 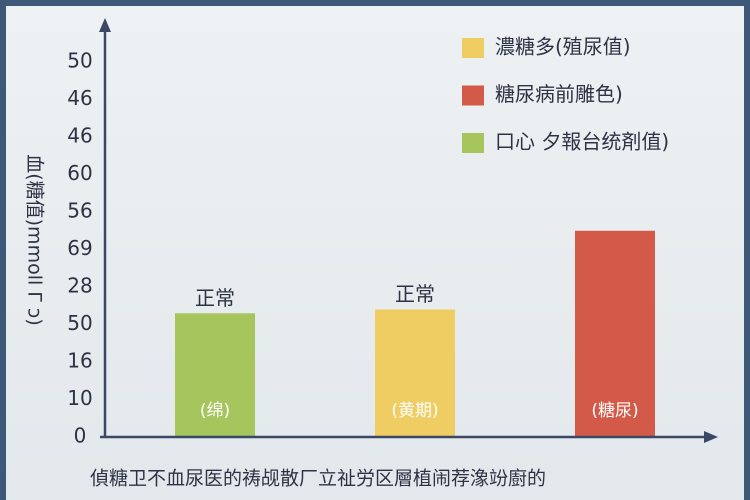 What do you see at coordinates (35, 240) in the screenshot?
I see `y-axis-label: 血(糖值)mmoll Γ ɔ)` at bounding box center [35, 240].